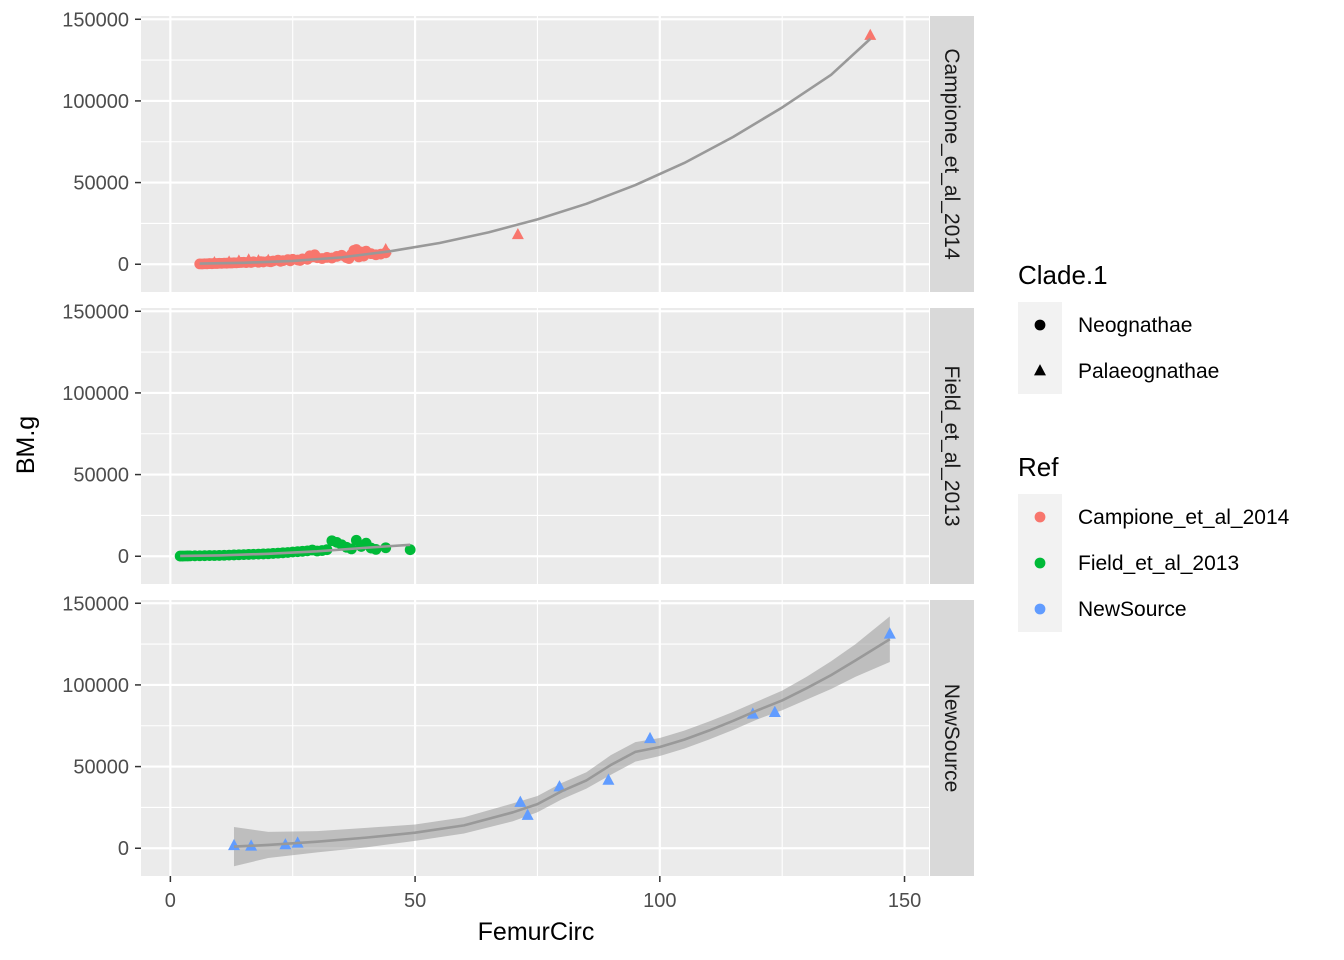 Image resolution: width=1344 pixels, height=960 pixels. What do you see at coordinates (415, 901) in the screenshot?
I see `x-tick-label: 50` at bounding box center [415, 901].